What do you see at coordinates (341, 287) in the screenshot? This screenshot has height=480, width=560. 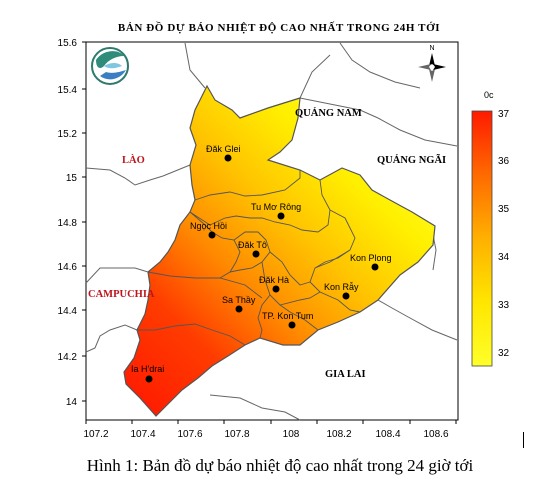 I see `place-label: Kon Rẫy` at bounding box center [341, 287].